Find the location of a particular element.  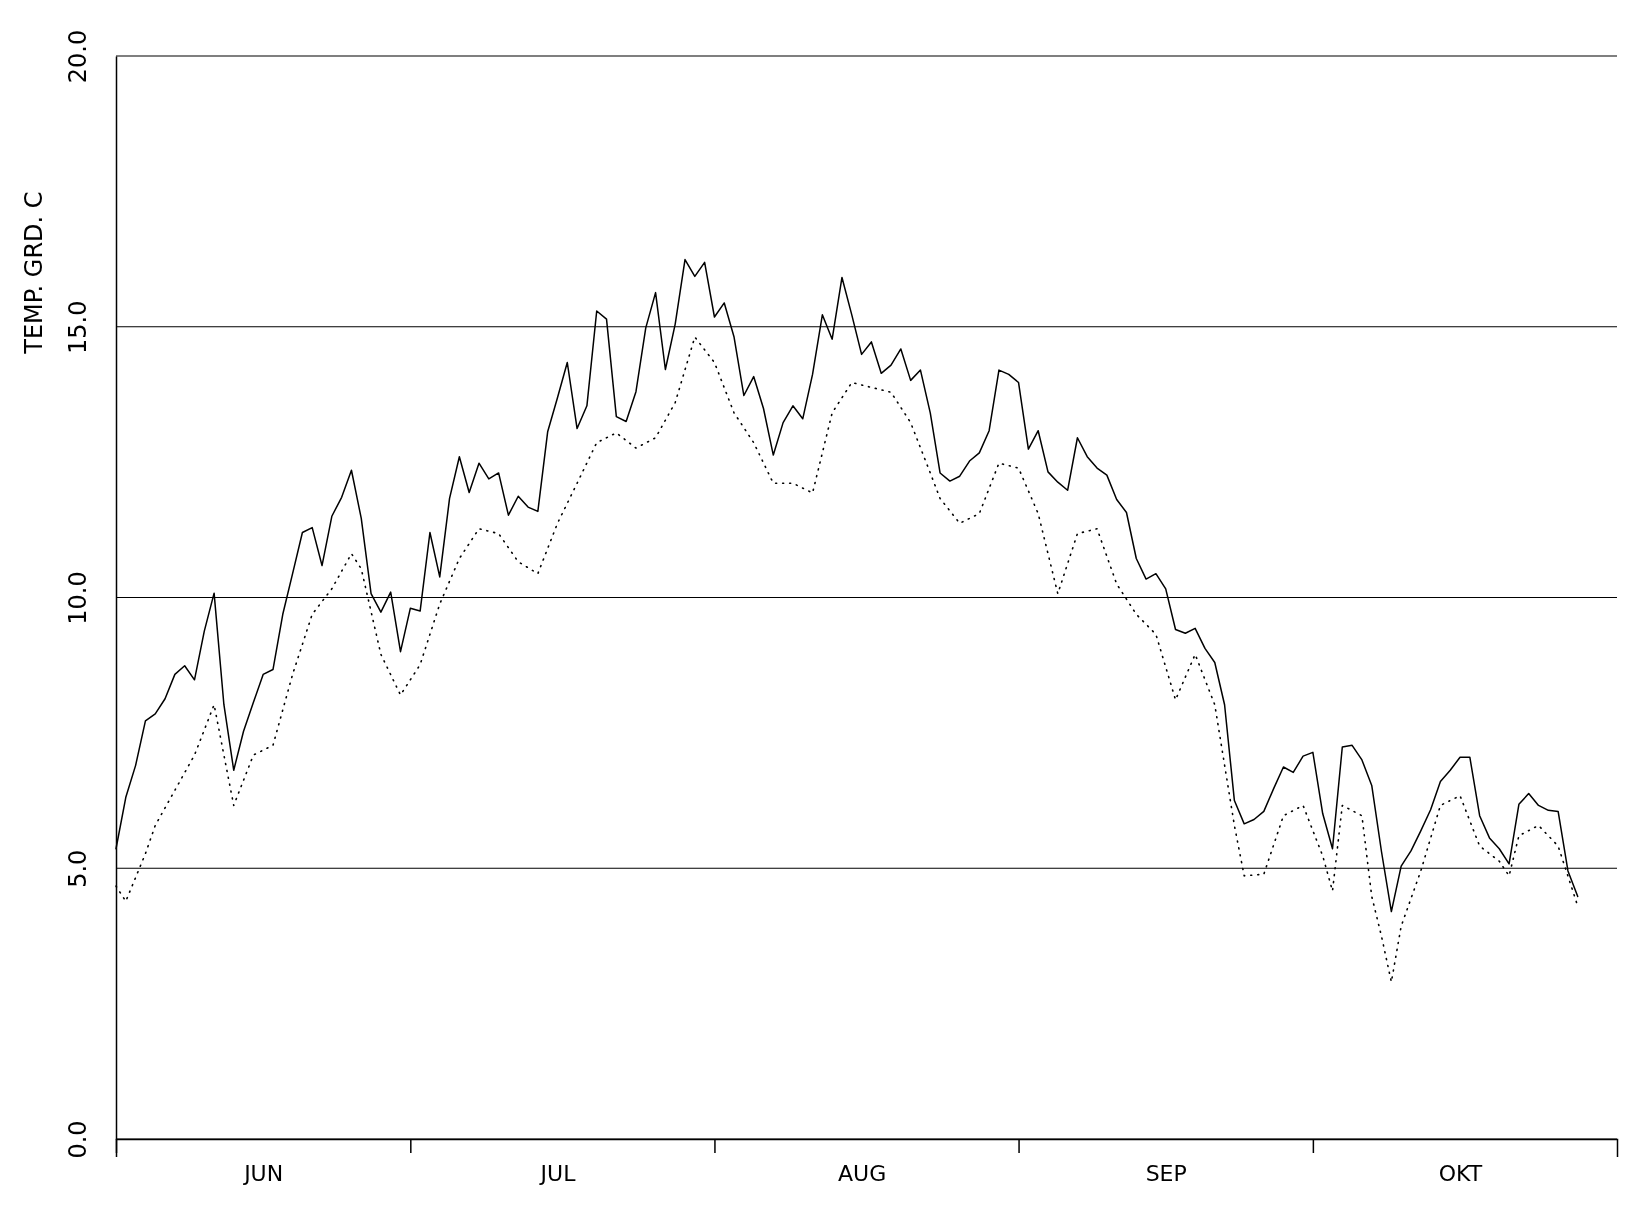

y-tick-label: 5.0 is located at coordinates (78, 868).